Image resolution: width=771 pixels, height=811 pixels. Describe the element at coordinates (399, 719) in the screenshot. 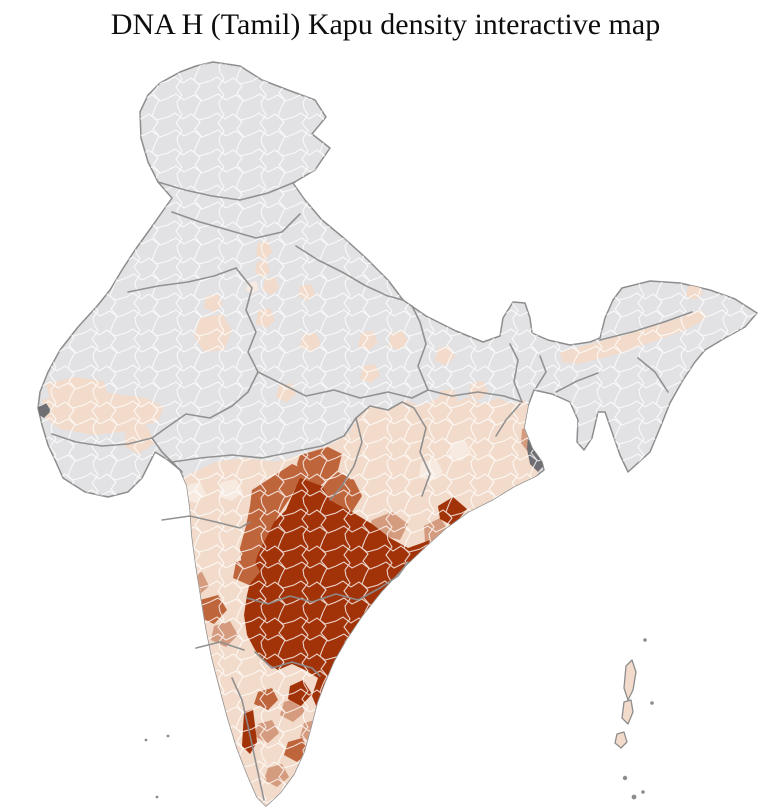

I see `islands` at that location.